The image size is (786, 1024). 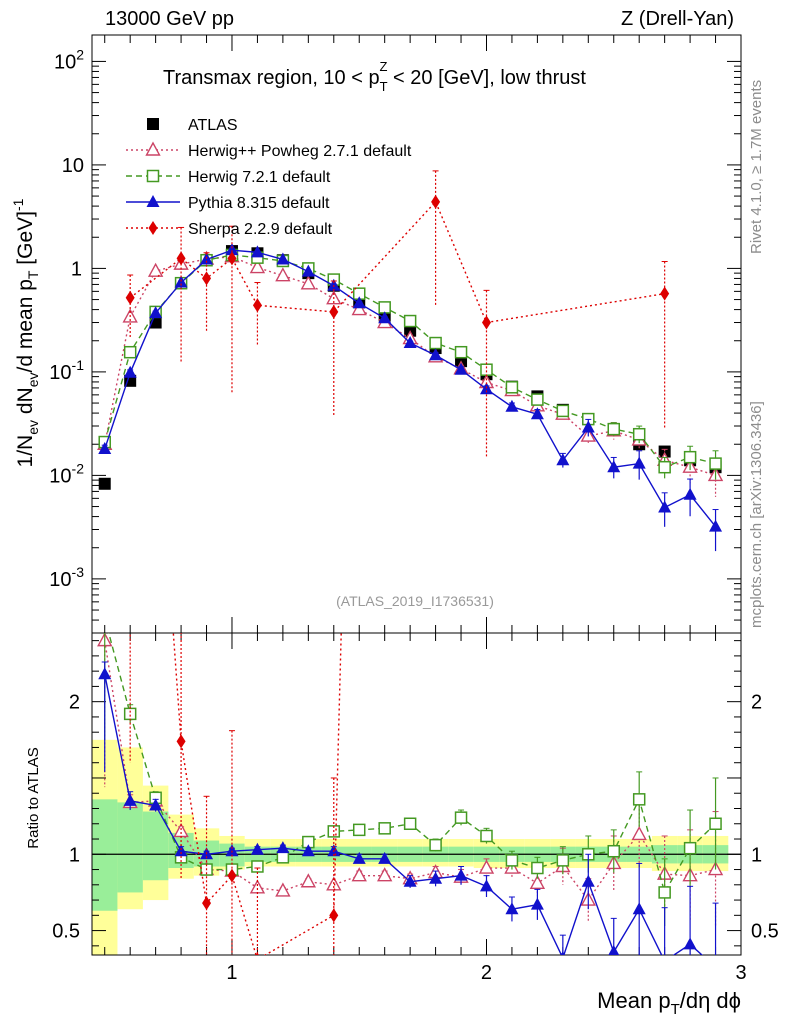 I want to click on ratio-tick-label: 0.5, so click(x=66, y=932).